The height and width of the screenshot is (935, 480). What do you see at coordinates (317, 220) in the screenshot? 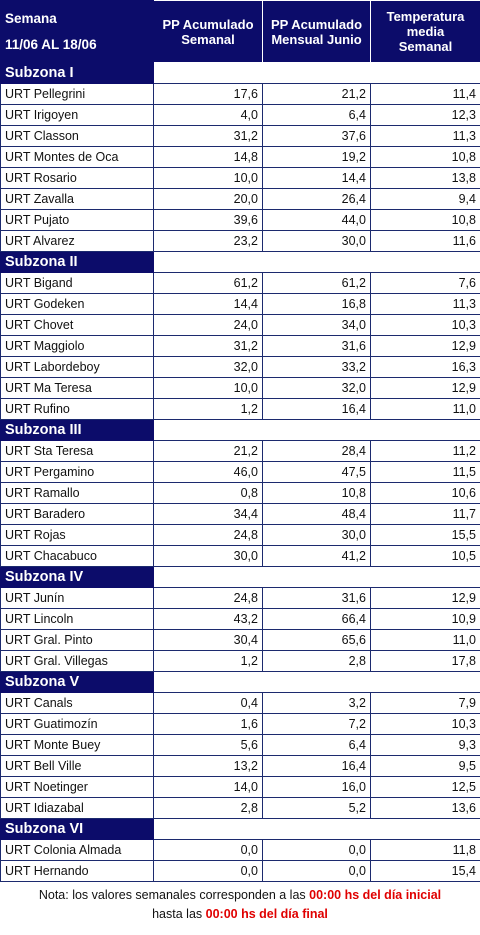
I see `value-cell: 44,0` at bounding box center [317, 220].